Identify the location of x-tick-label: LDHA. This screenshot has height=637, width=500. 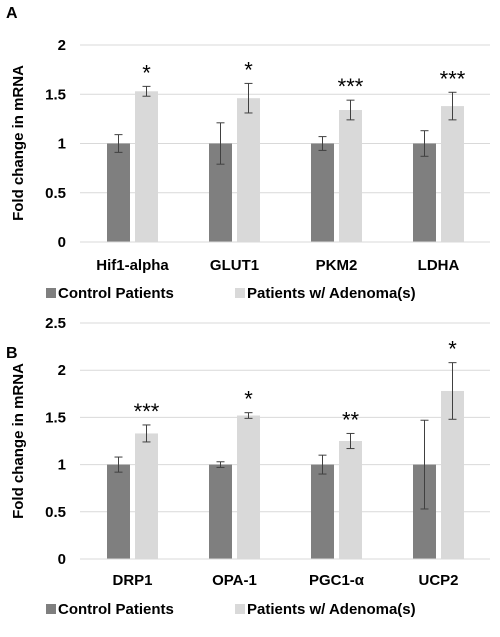
(439, 265).